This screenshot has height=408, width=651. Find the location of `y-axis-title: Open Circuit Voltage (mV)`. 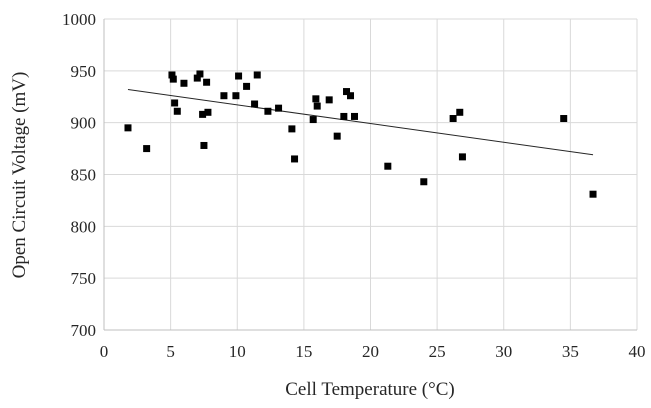

y-axis-title: Open Circuit Voltage (mV) is located at coordinates (19, 175).